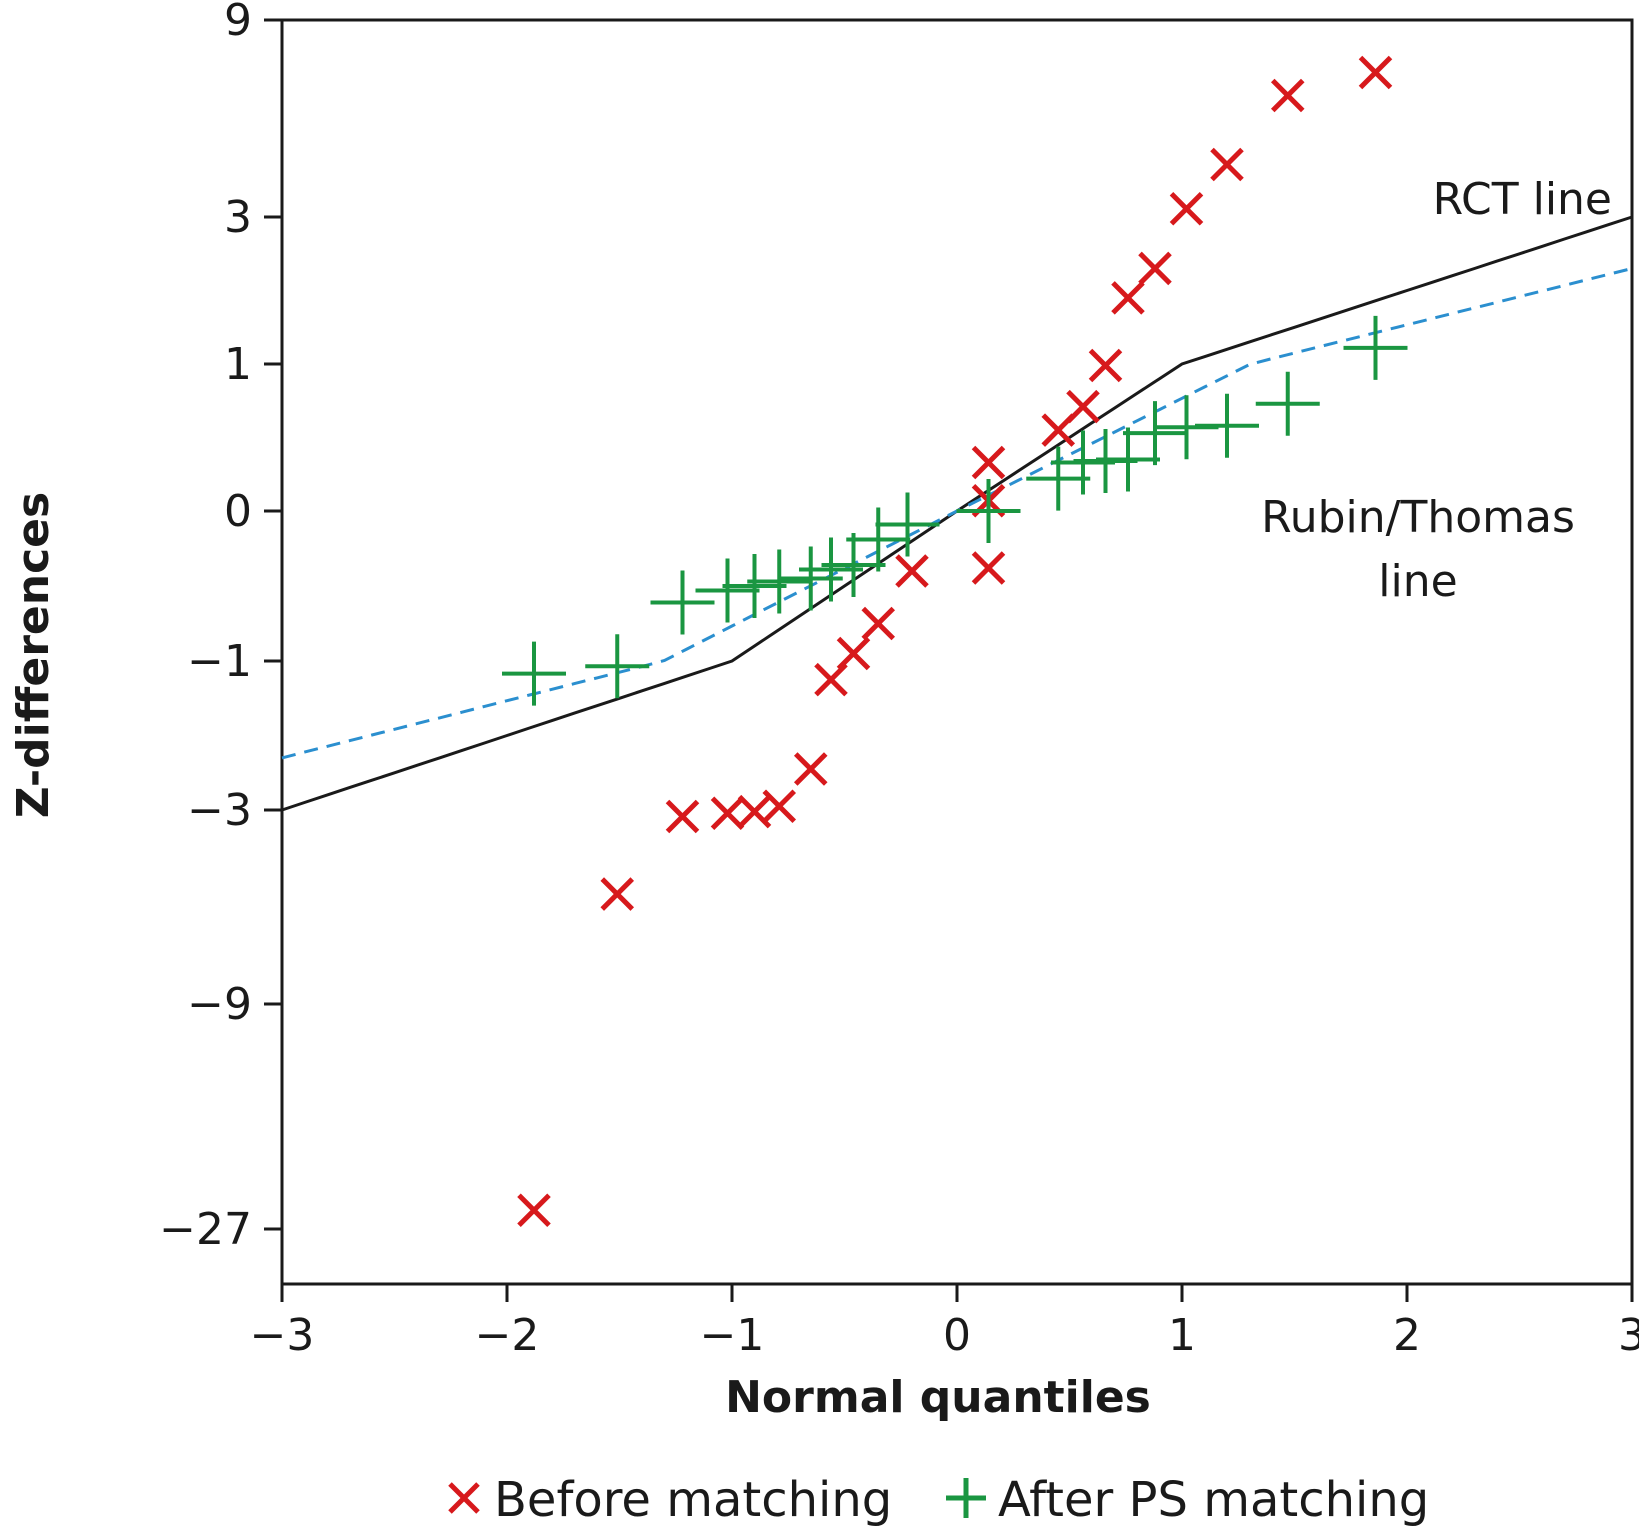 The width and height of the screenshot is (1639, 1534). What do you see at coordinates (1418, 517) in the screenshot?
I see `rubin-thomas-line-label: Rubin/Thomas` at bounding box center [1418, 517].